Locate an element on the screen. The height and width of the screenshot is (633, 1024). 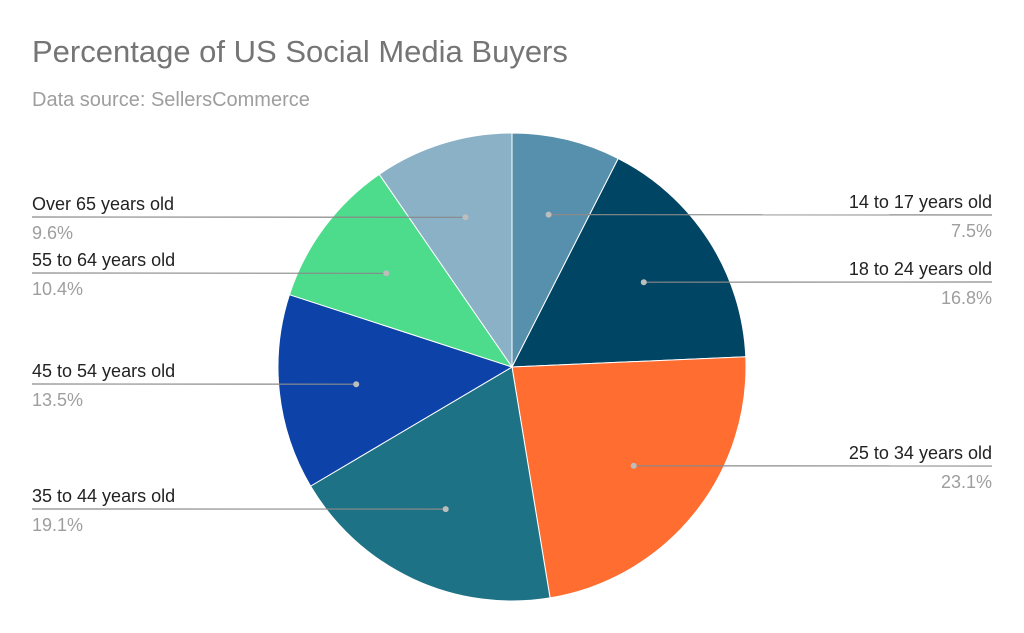
slice-label-18-to-24-years-old: 18 to 24 years old is located at coordinates (920, 269).